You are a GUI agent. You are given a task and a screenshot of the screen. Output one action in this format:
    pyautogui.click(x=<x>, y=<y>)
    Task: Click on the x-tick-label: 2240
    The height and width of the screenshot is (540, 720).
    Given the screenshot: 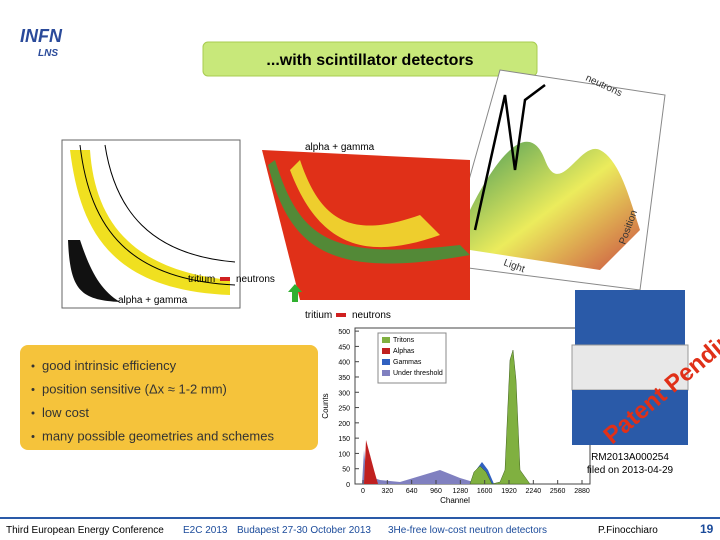 What is the action you would take?
    pyautogui.click(x=534, y=491)
    